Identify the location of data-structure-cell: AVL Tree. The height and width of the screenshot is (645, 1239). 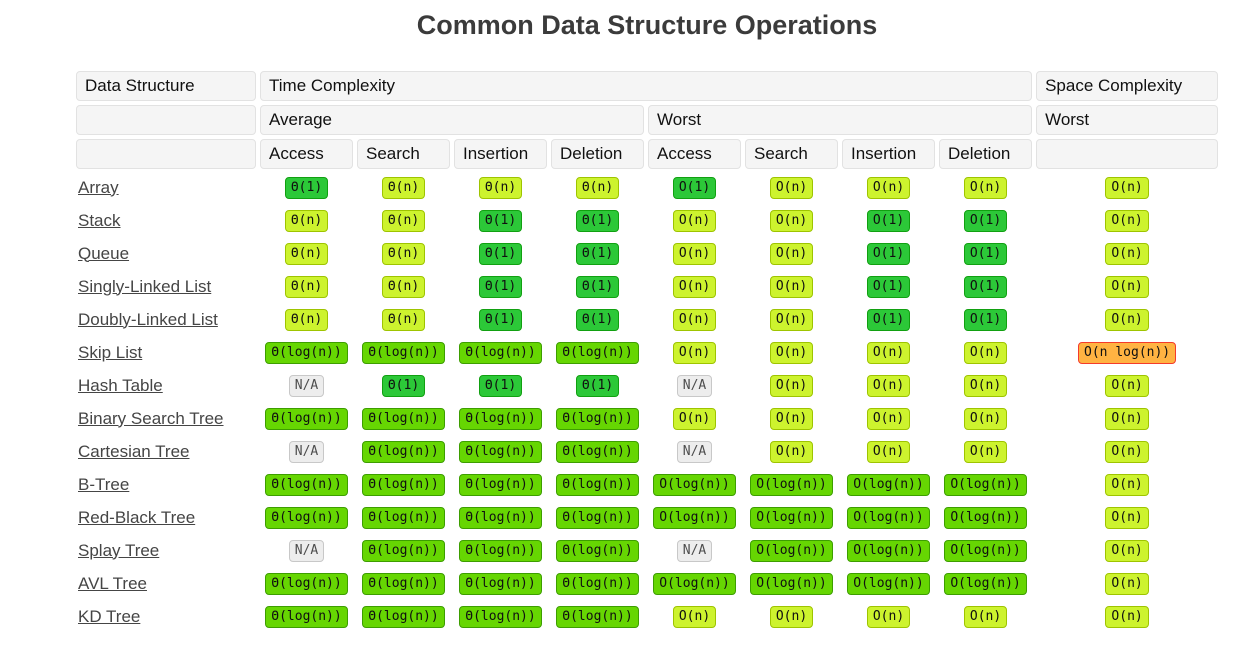
(166, 583).